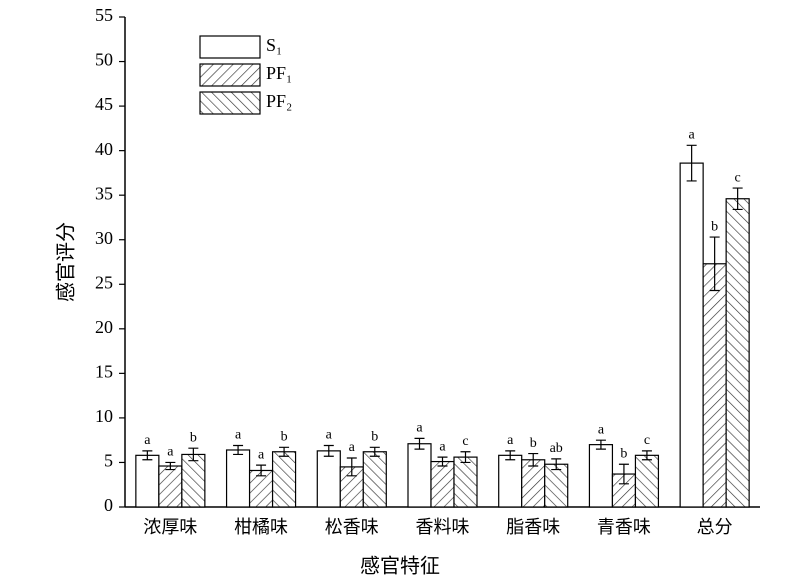 The image size is (800, 585). I want to click on x-tick-label: 总分, so click(715, 527).